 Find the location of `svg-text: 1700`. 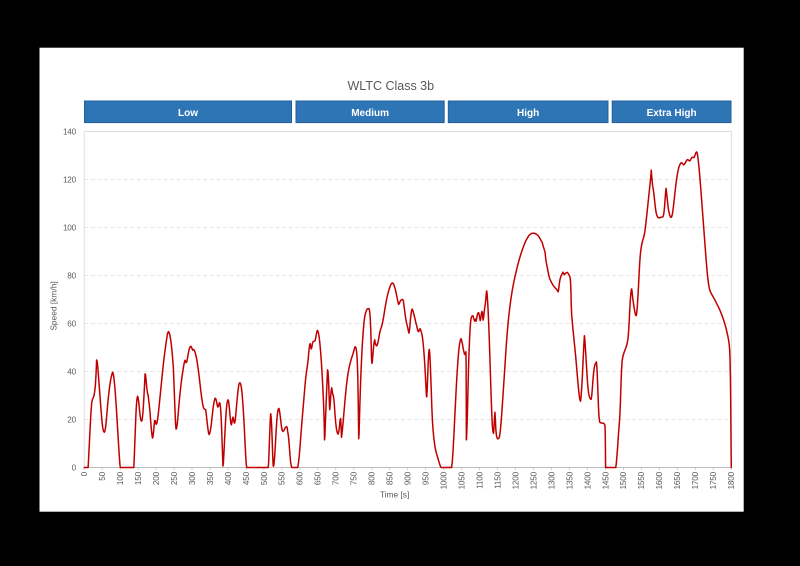

svg-text: 1700 is located at coordinates (695, 480).